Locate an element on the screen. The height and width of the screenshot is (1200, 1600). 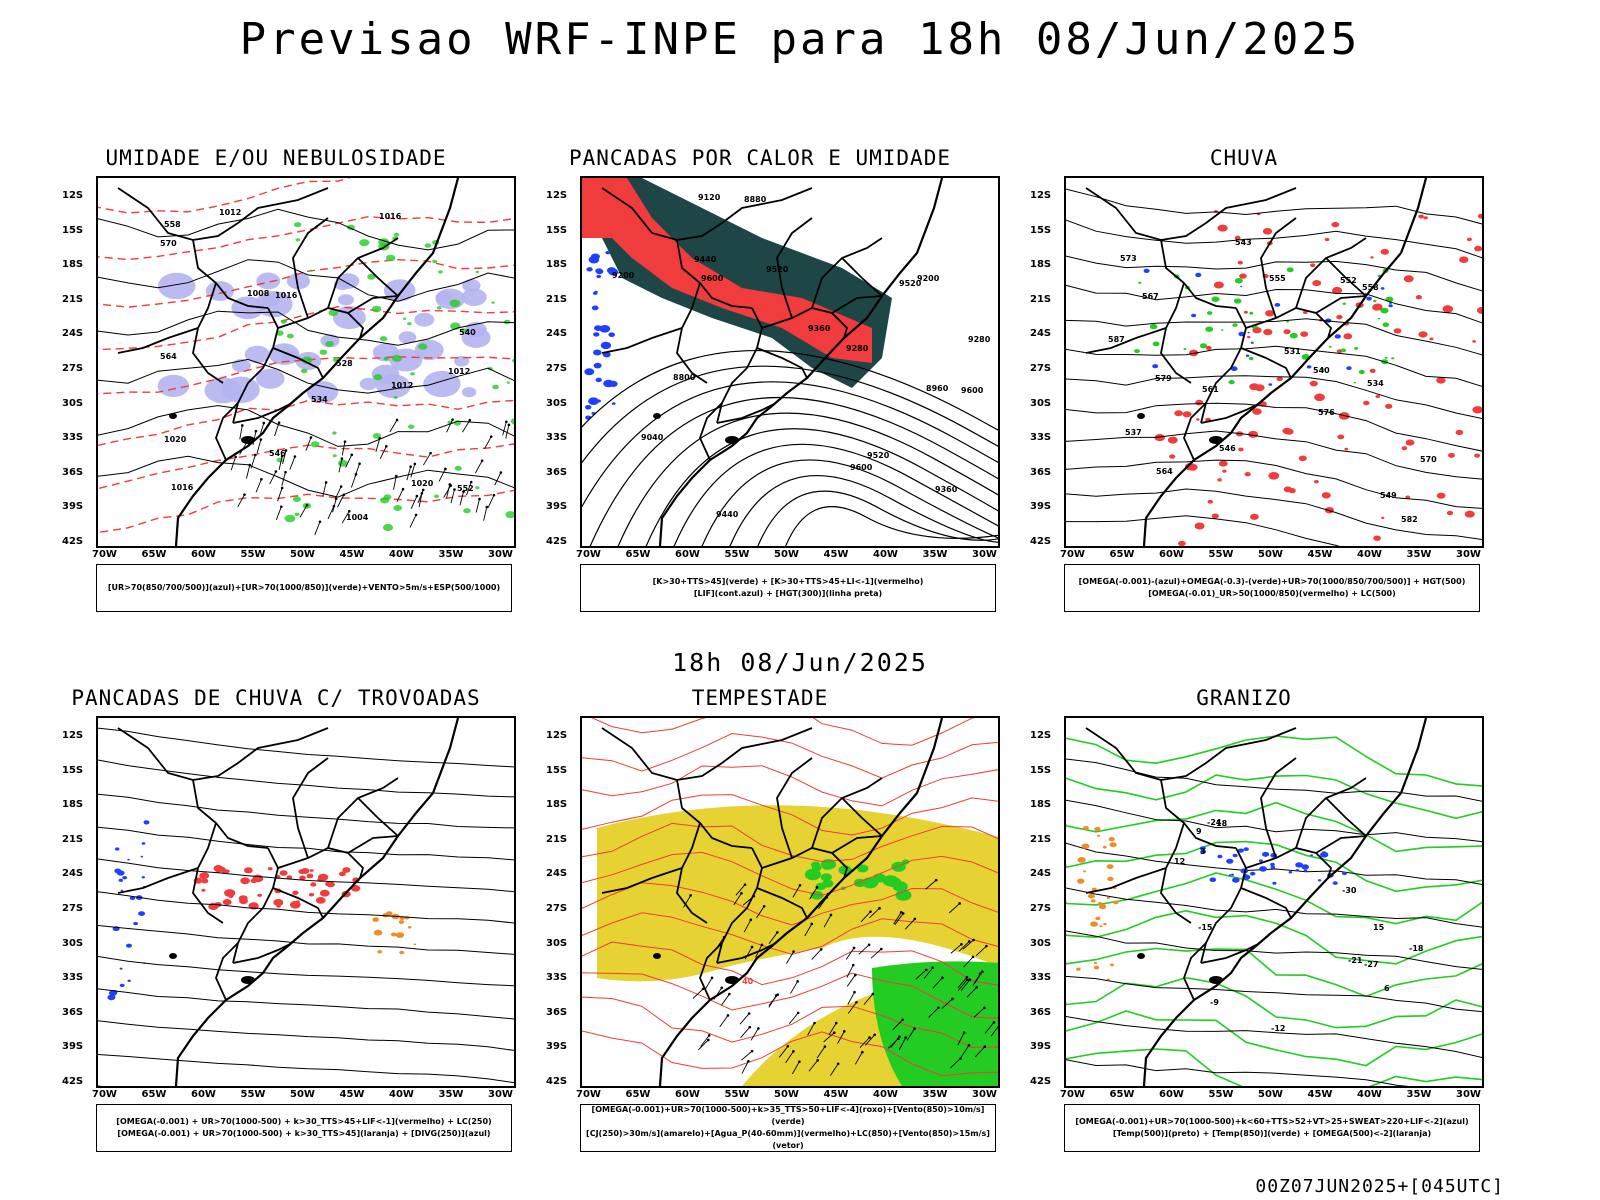
map-canvas: 40 is located at coordinates (790, 902).